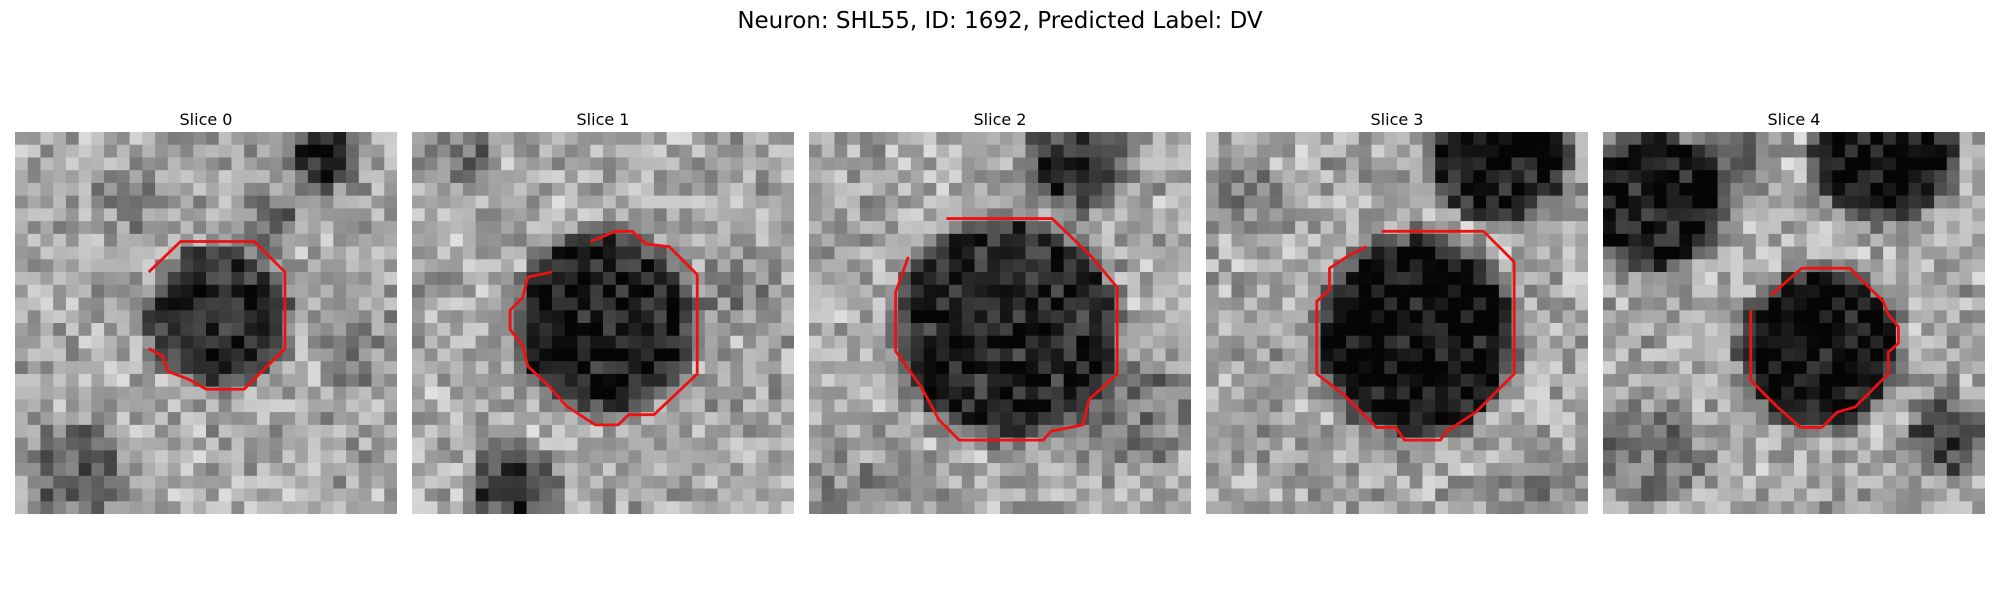 Image resolution: width=2000 pixels, height=600 pixels. I want to click on slice-title-0: Slice 0, so click(206, 119).